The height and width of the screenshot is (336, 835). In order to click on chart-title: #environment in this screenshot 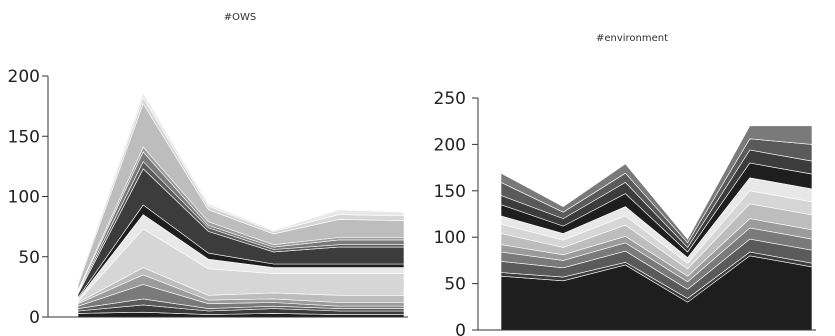, I will do `click(632, 38)`.